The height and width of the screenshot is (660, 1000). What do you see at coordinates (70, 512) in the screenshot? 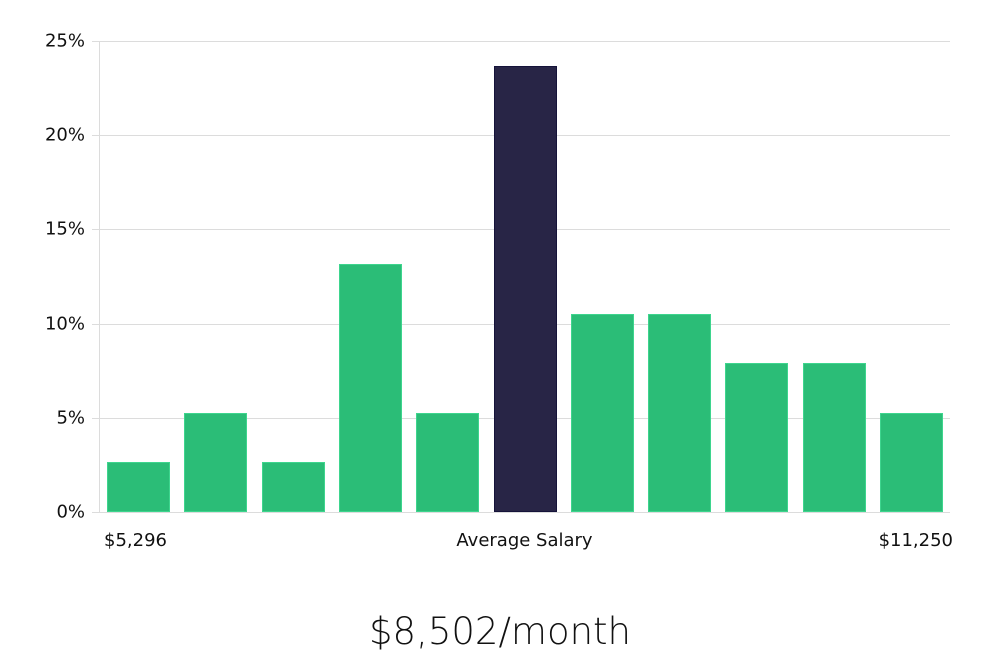
I see `y-tick-label: 0%` at bounding box center [70, 512].